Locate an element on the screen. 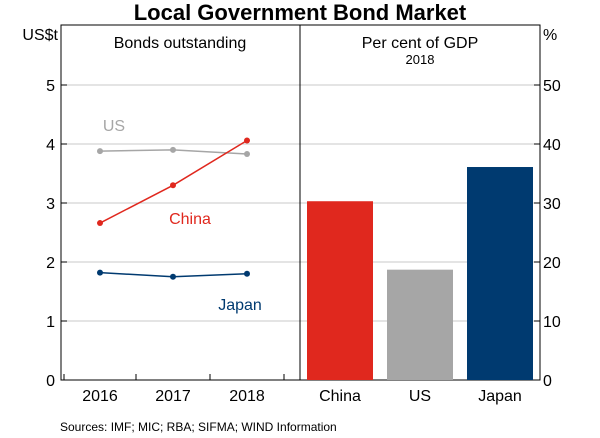 This screenshot has height=438, width=600. bar-us is located at coordinates (420, 324).